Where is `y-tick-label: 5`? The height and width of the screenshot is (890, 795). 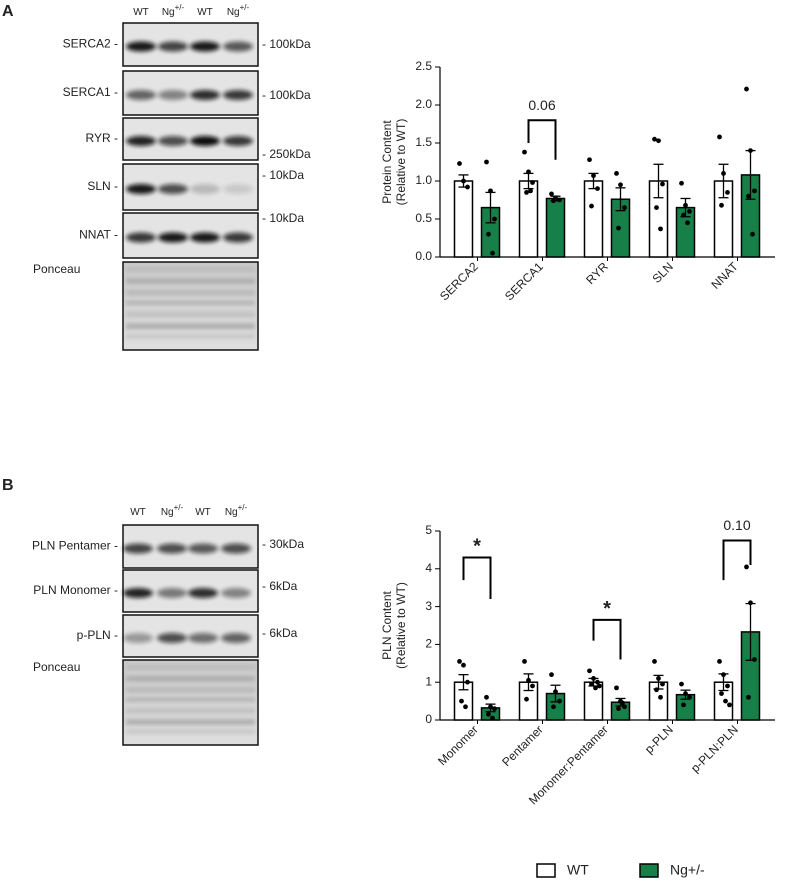
y-tick-label: 5 is located at coordinates (428, 530).